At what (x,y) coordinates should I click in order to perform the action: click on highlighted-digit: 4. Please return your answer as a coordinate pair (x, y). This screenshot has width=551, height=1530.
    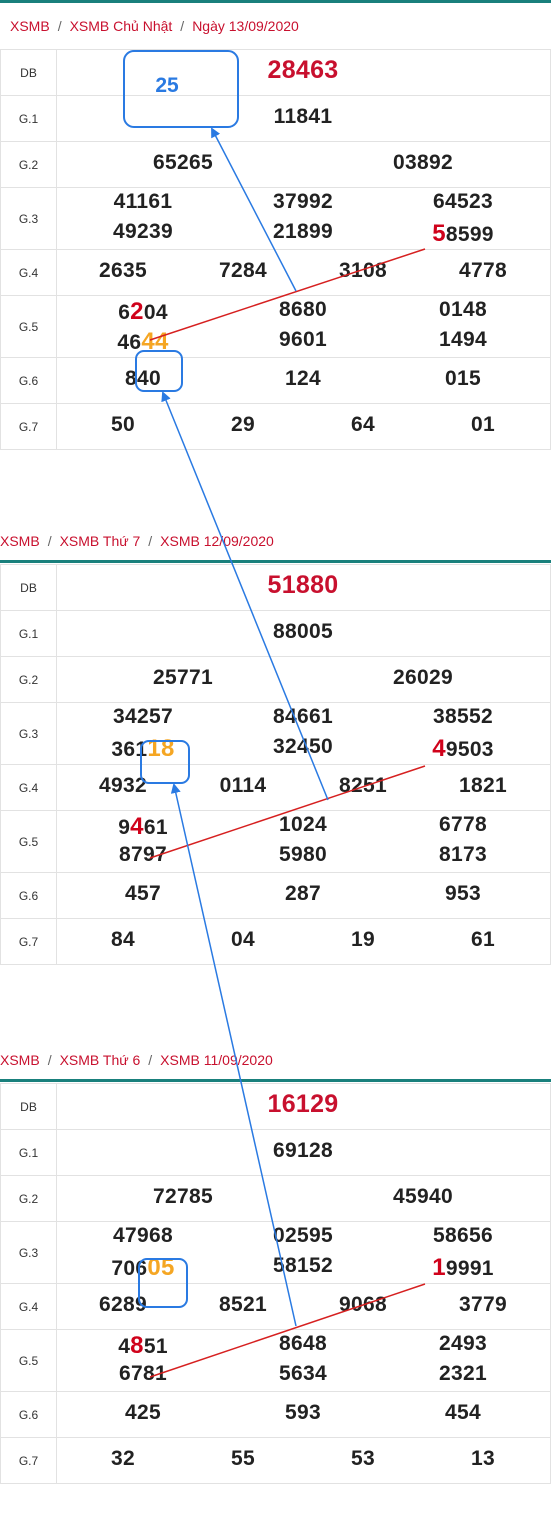
    Looking at the image, I should click on (439, 748).